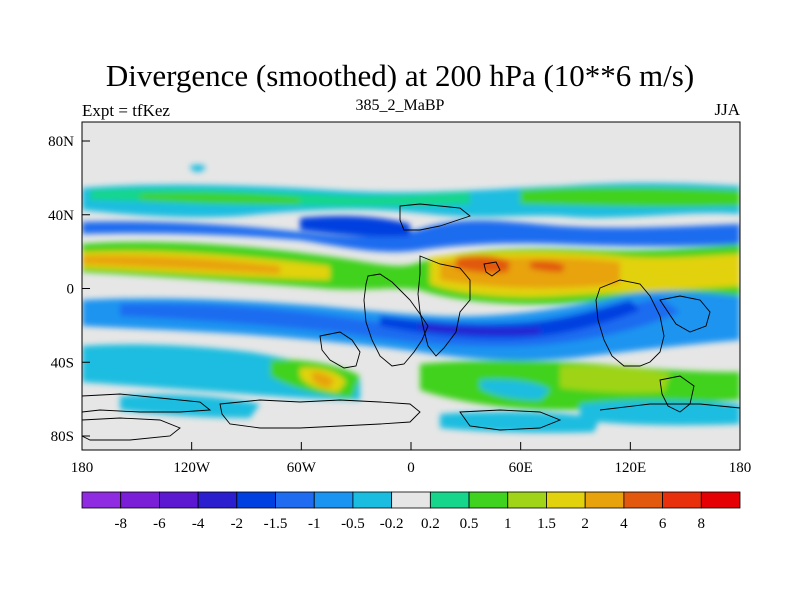 The image size is (800, 600). I want to click on colorbar-label: 1, so click(508, 524).